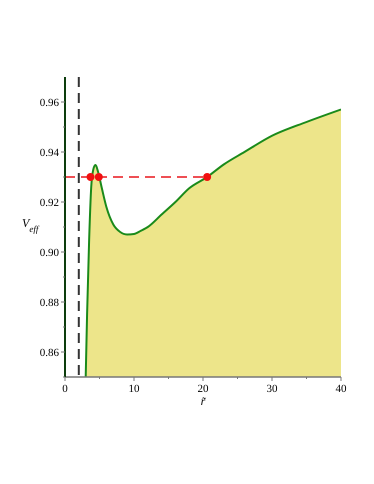 The image size is (374, 484). I want to click on x-tick-label: 10, so click(134, 389).